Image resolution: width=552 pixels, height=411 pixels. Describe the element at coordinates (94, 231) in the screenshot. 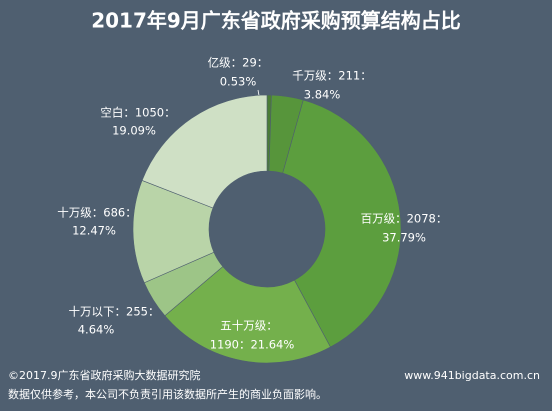

I see `data-label: 12.47%` at that location.